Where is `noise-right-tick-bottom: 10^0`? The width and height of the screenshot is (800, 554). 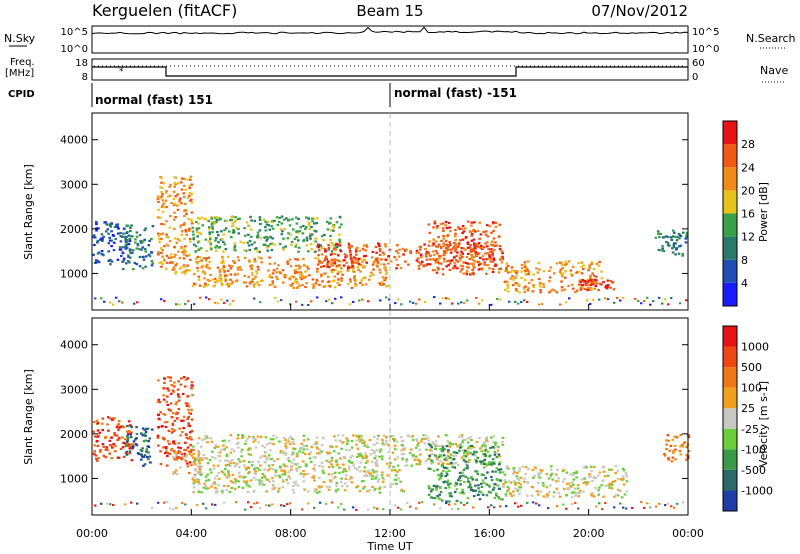 noise-right-tick-bottom: 10^0 is located at coordinates (705, 49).